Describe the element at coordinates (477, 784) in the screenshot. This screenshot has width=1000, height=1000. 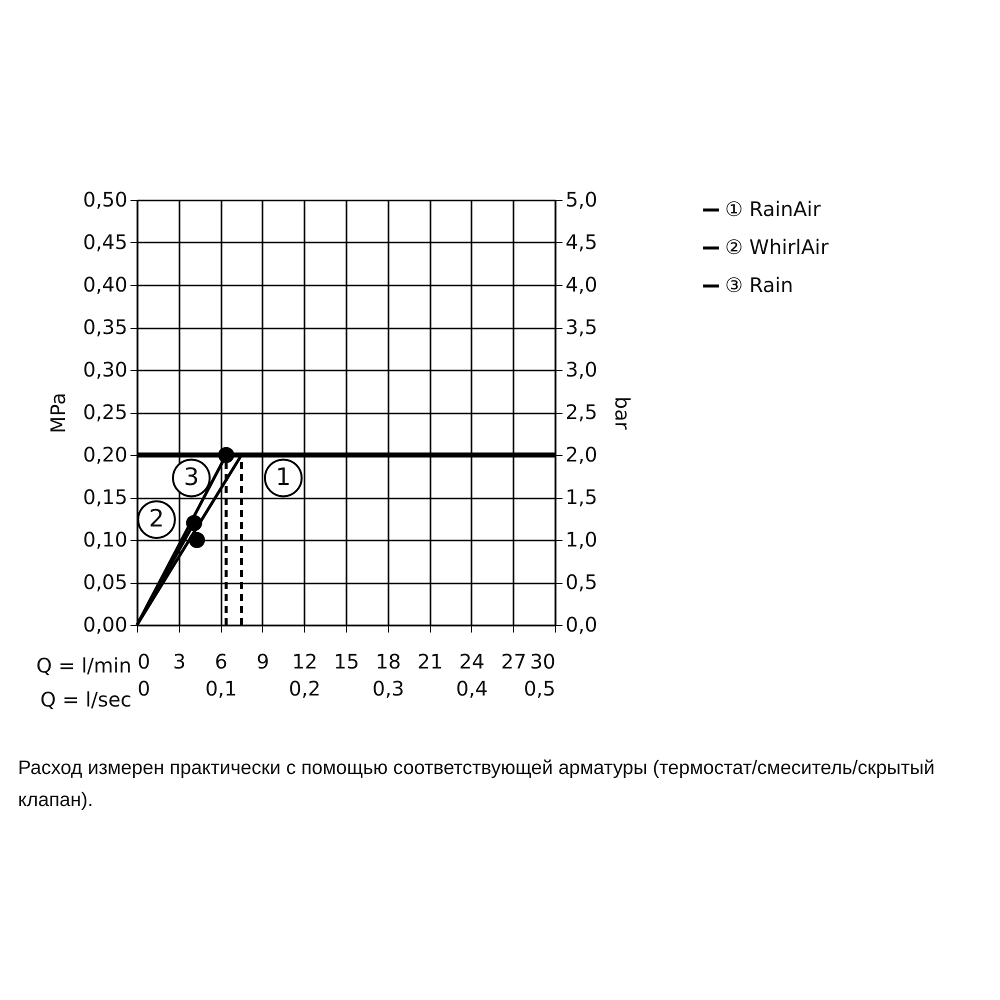
I see `text: Расход измерен практически с помощью соответствующей арматуры (термостат/смеситель/скрытый клапан).` at that location.